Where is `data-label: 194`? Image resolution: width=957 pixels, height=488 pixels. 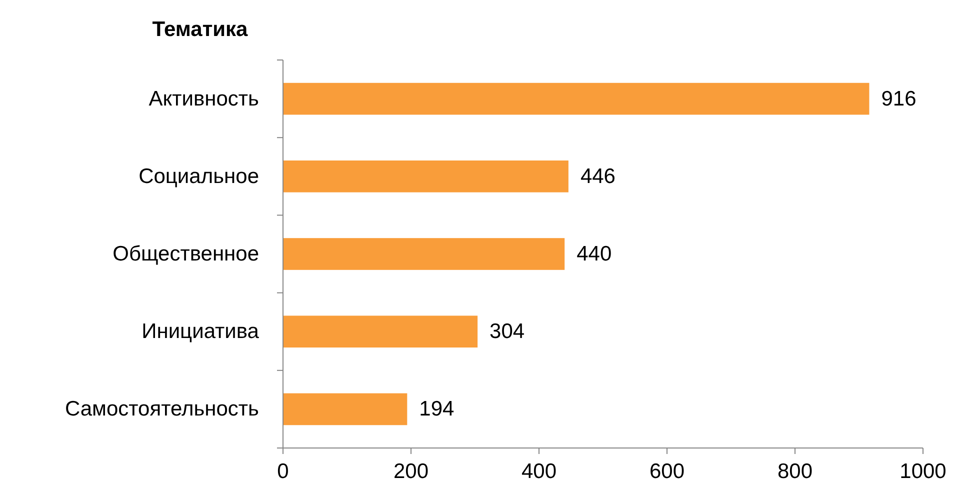
data-label: 194 is located at coordinates (437, 409).